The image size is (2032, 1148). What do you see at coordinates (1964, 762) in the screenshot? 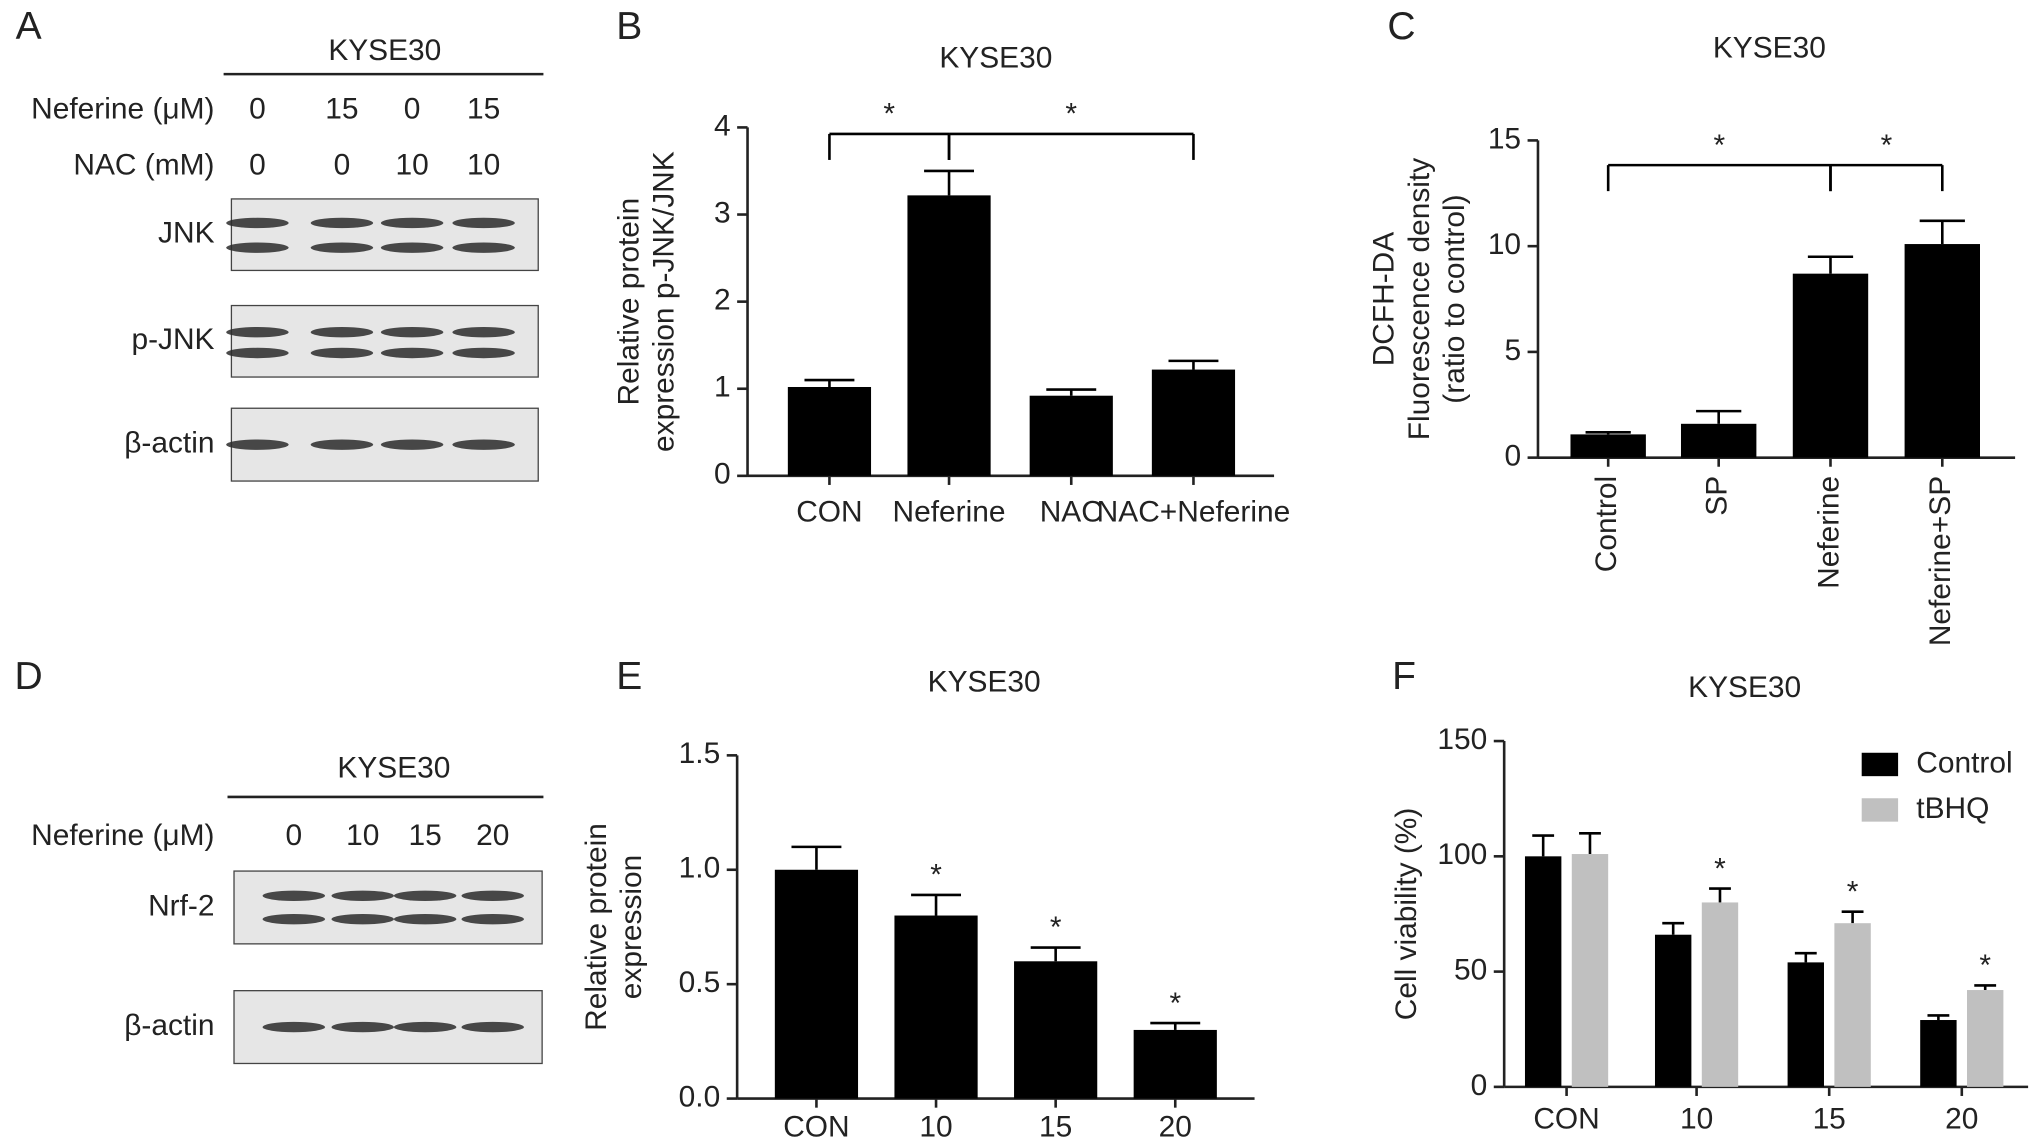
I see `legend-label: Control` at bounding box center [1964, 762].